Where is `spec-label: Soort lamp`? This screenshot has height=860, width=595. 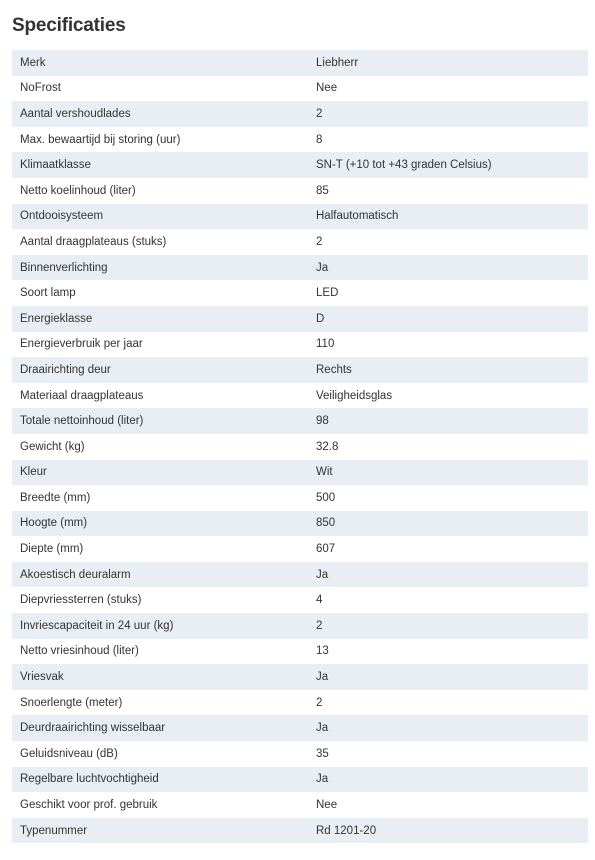
spec-label: Soort lamp is located at coordinates (48, 293).